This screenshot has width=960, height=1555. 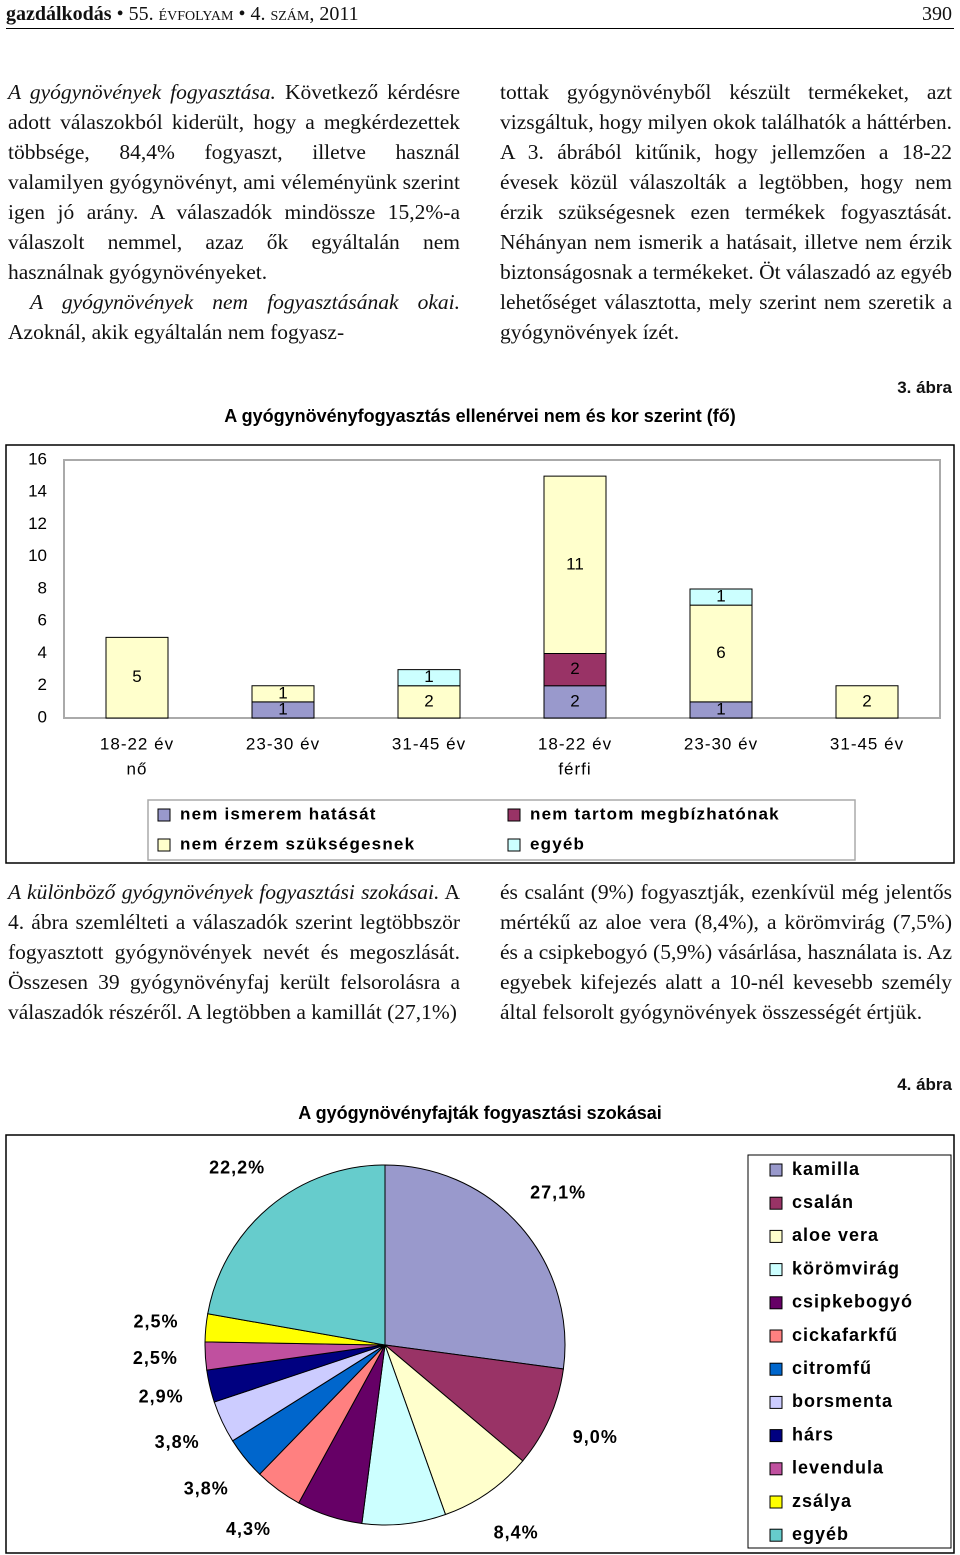 I want to click on data-label: 9,0%, so click(x=595, y=1437).